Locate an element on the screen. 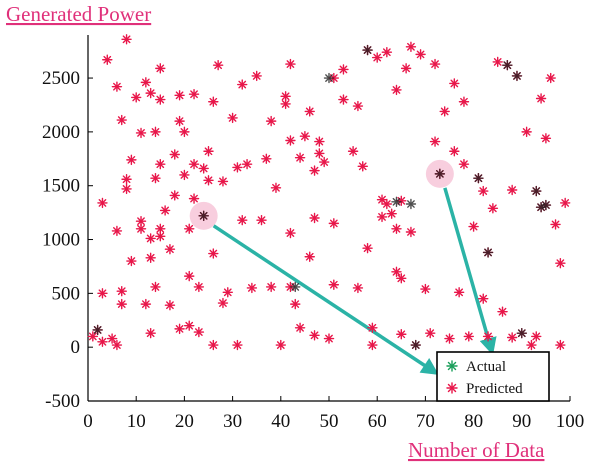 The height and width of the screenshot is (465, 591). legend-markers is located at coordinates (452, 377).